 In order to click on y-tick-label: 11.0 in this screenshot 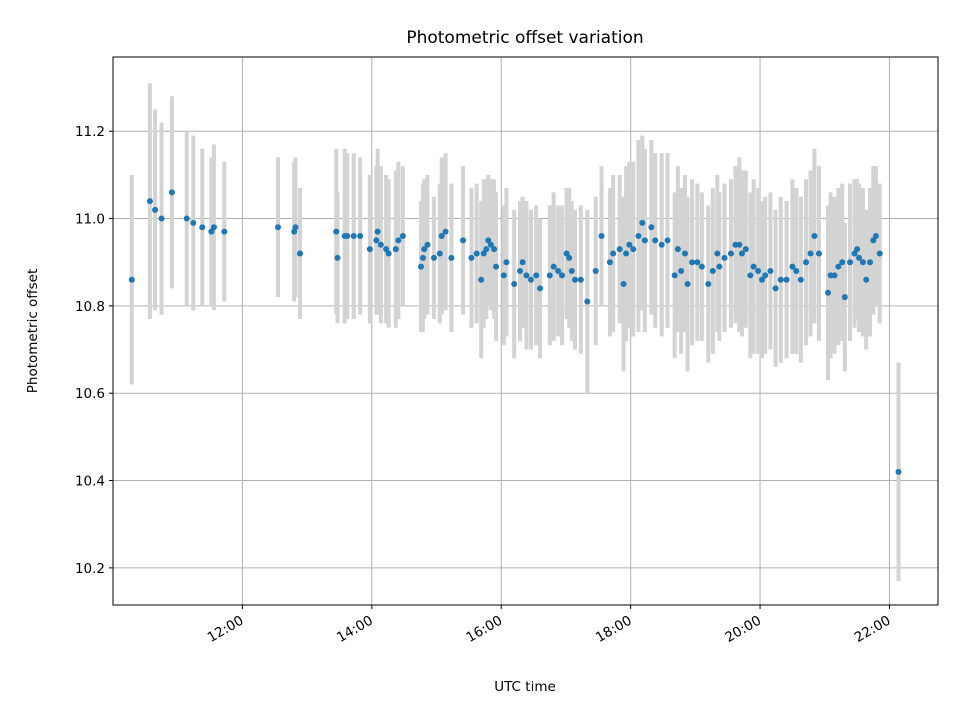, I will do `click(90, 220)`.